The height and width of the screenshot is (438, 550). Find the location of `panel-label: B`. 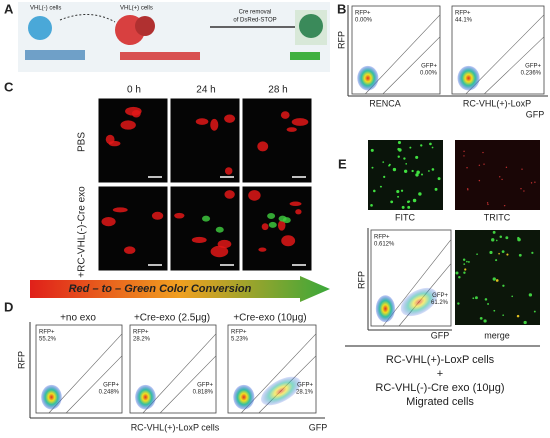

panel-label: B is located at coordinates (341, 8).